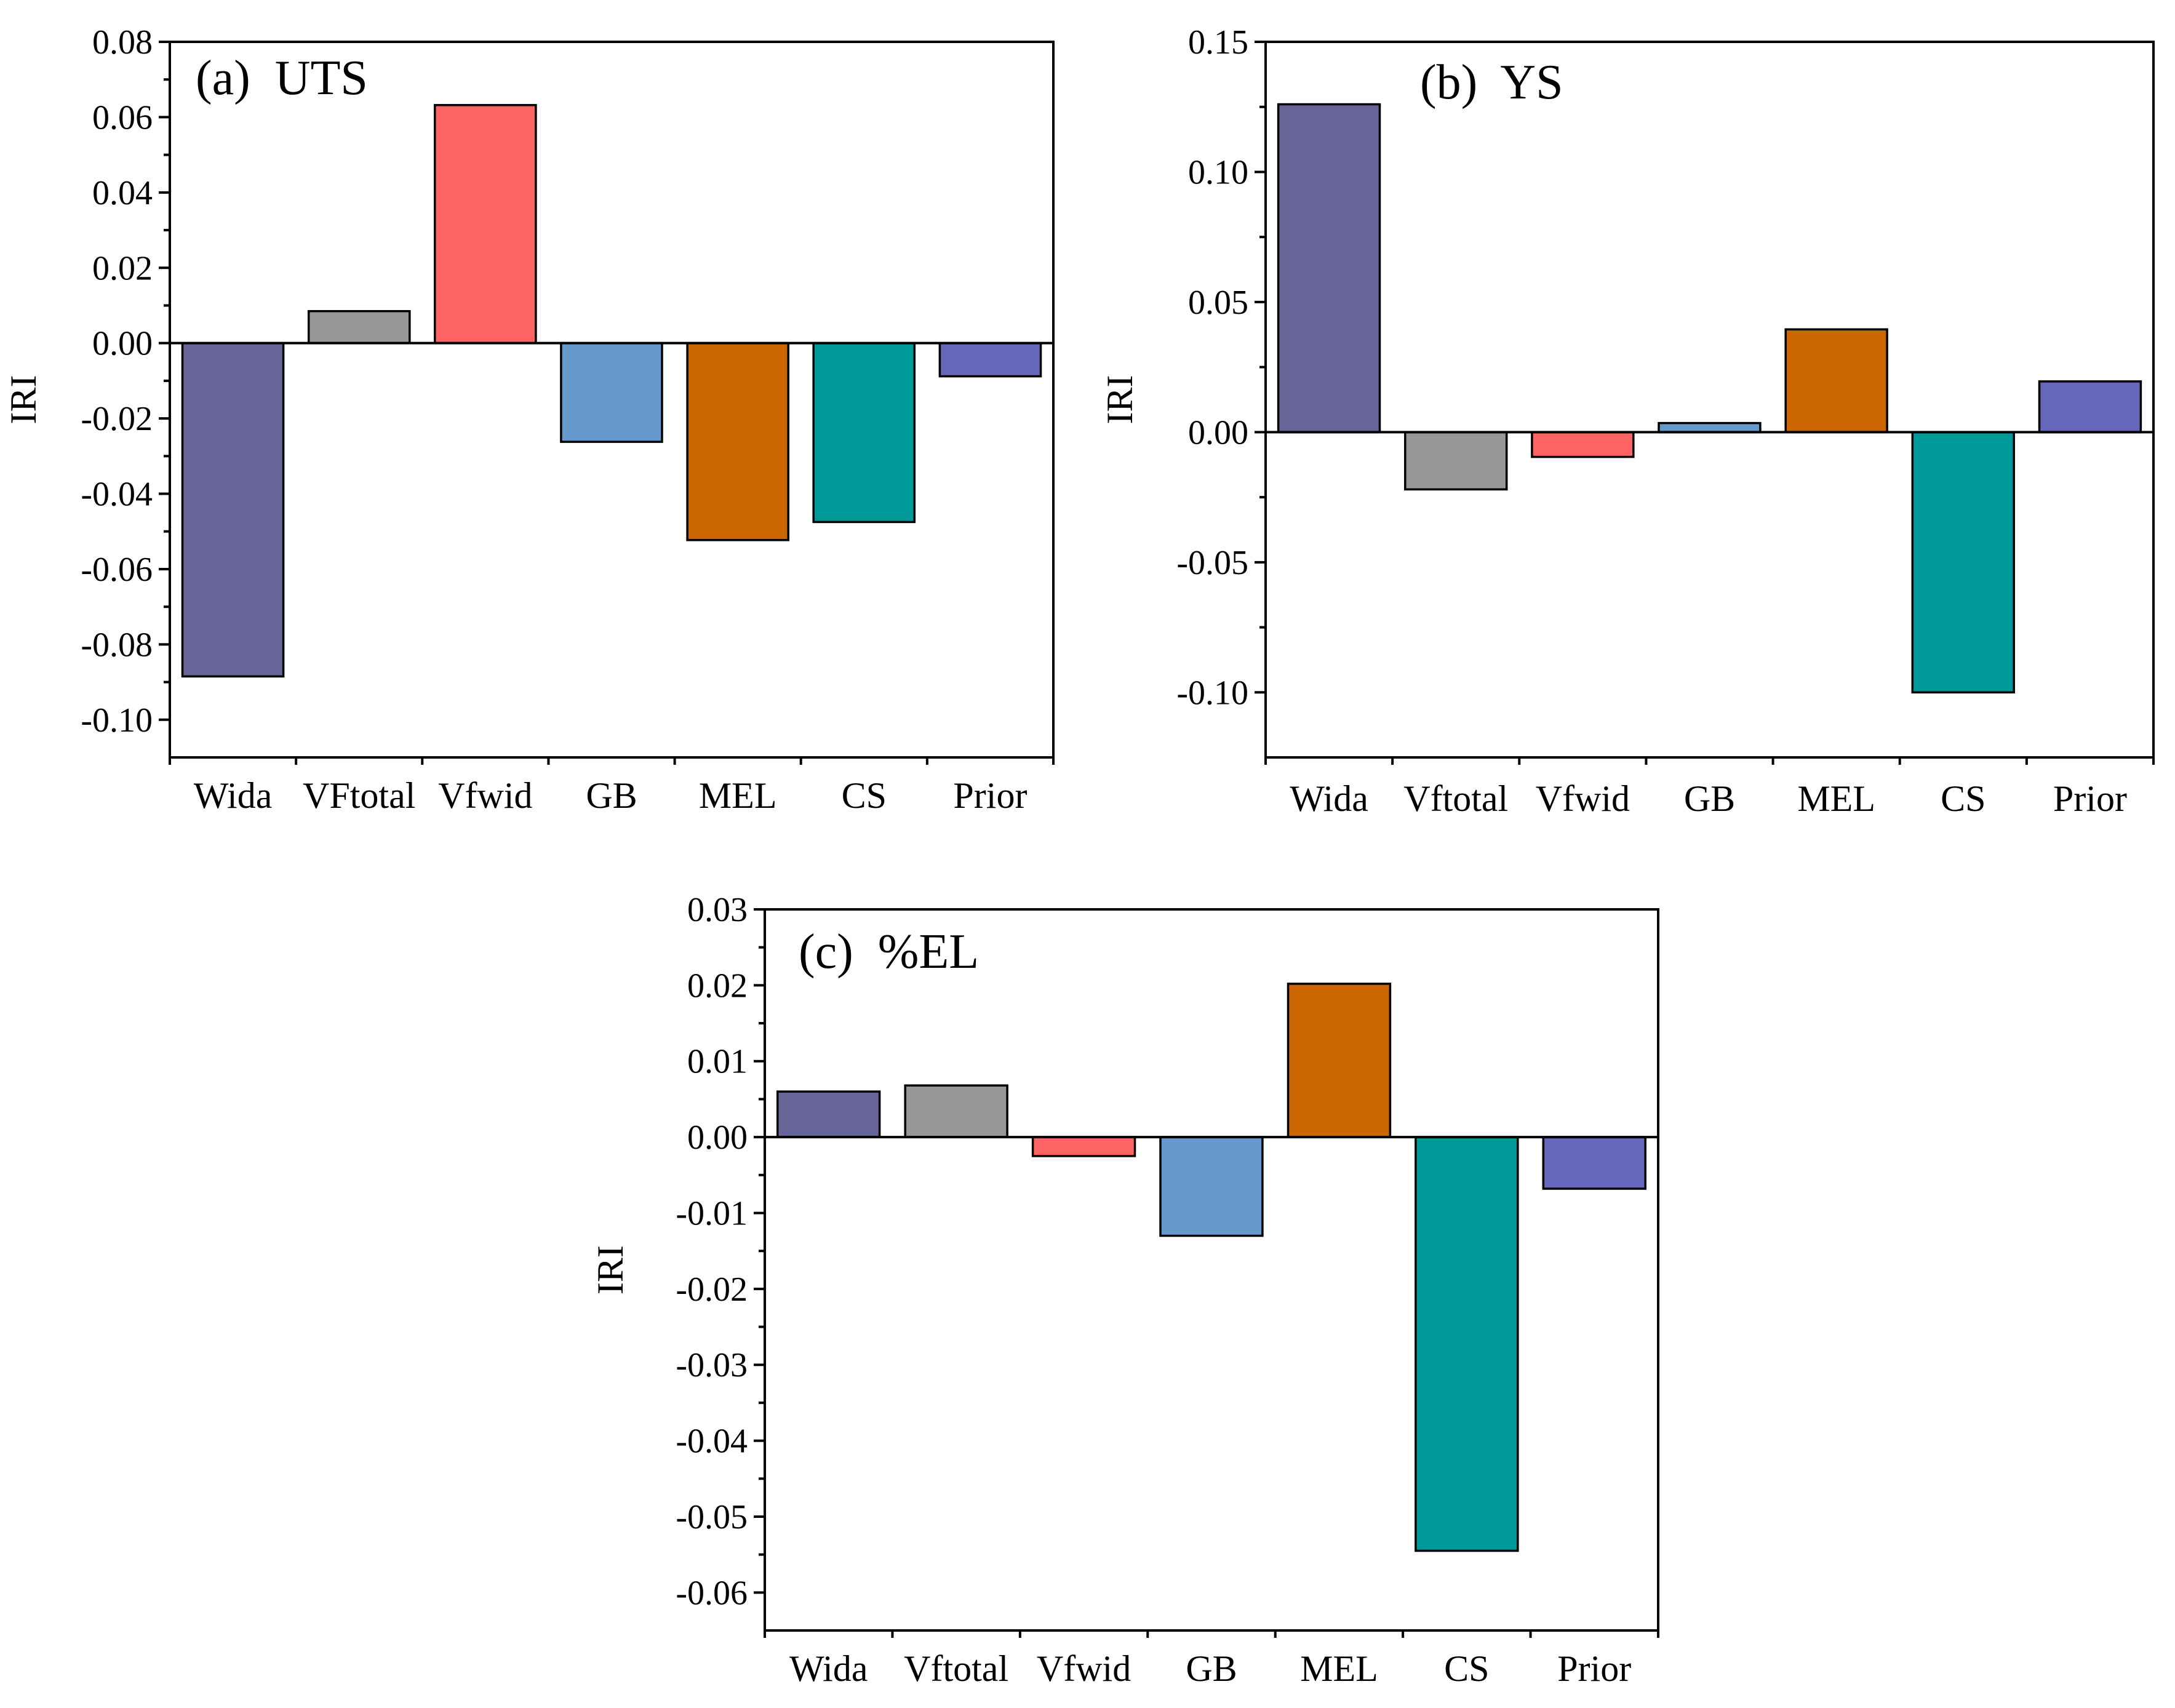 The width and height of the screenshot is (2175, 1708). I want to click on y-tick-label: -0.08, so click(117, 645).